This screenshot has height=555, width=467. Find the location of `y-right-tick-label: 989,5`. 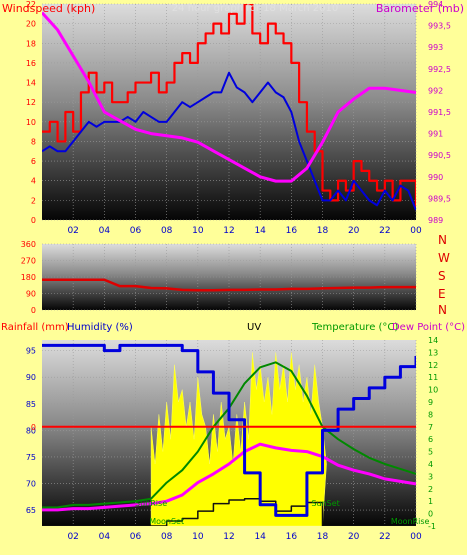

y-right-tick-label: 989,5 is located at coordinates (439, 198).